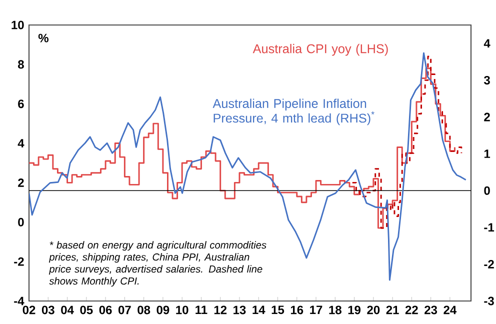 The image size is (496, 324). I want to click on x-tick-label: 12, so click(220, 310).